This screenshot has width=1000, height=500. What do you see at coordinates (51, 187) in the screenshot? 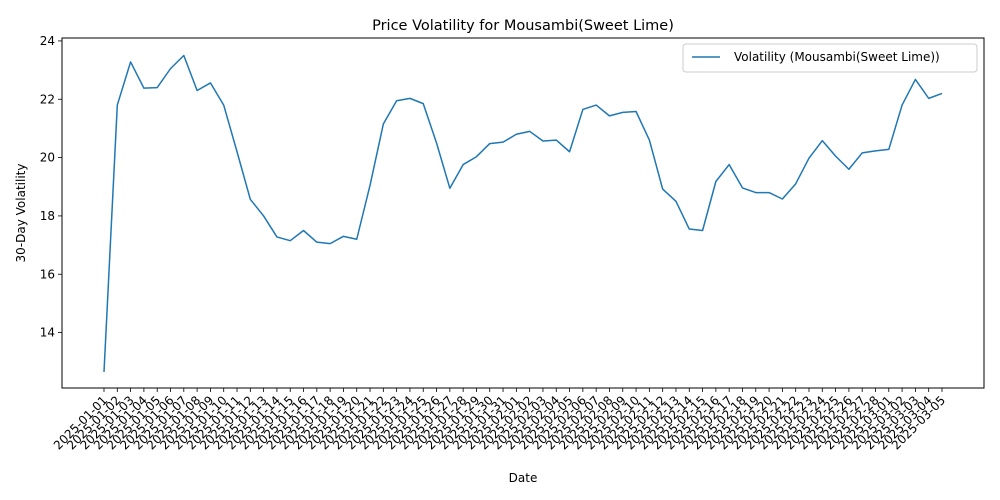
I see `y-axis-ticks: 14 16 18 20 22 24` at bounding box center [51, 187].